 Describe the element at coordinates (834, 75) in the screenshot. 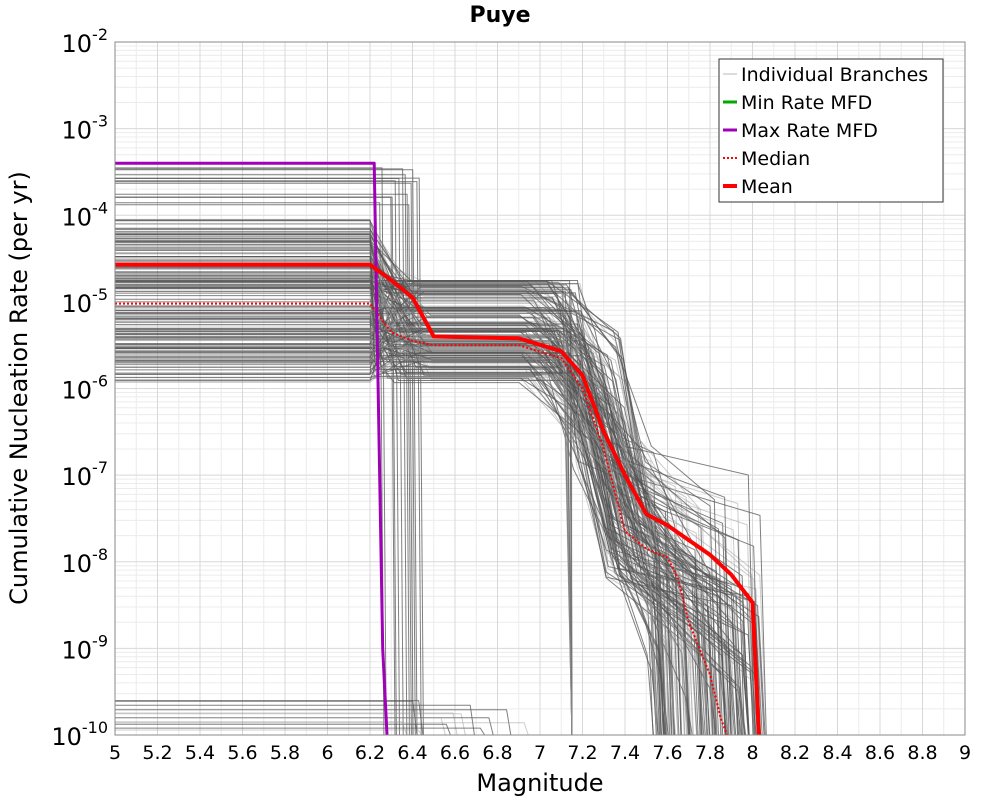

I see `legend-label: Individual Branches` at that location.